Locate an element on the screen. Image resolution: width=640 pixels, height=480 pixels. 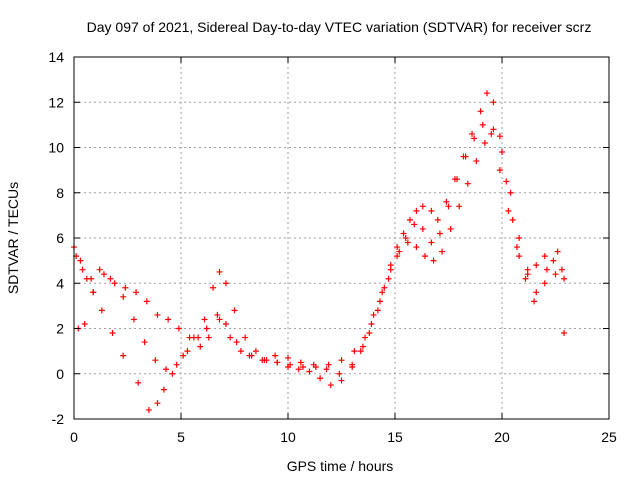
y-tick-label: 4 is located at coordinates (60, 283).